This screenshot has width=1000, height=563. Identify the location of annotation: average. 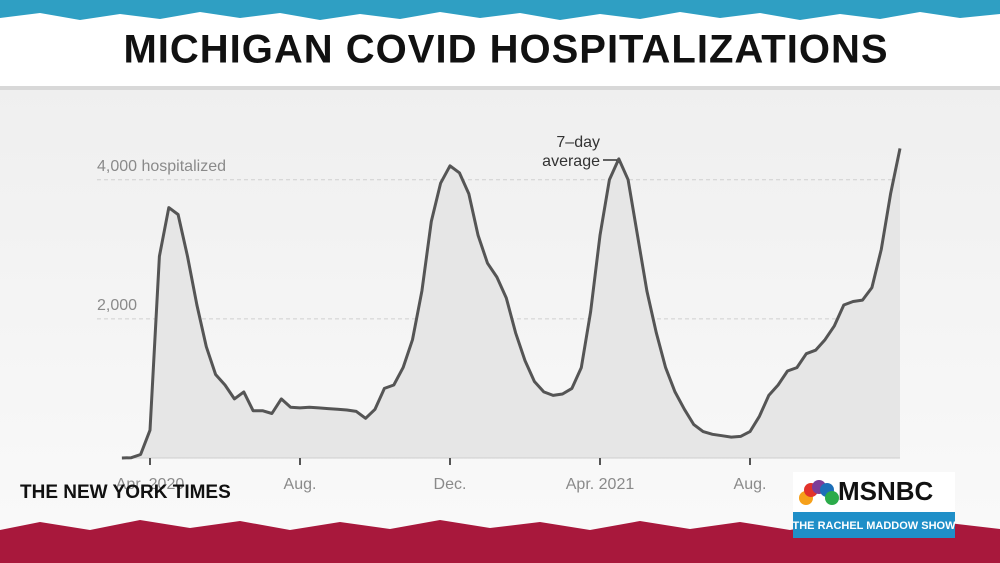
(571, 161).